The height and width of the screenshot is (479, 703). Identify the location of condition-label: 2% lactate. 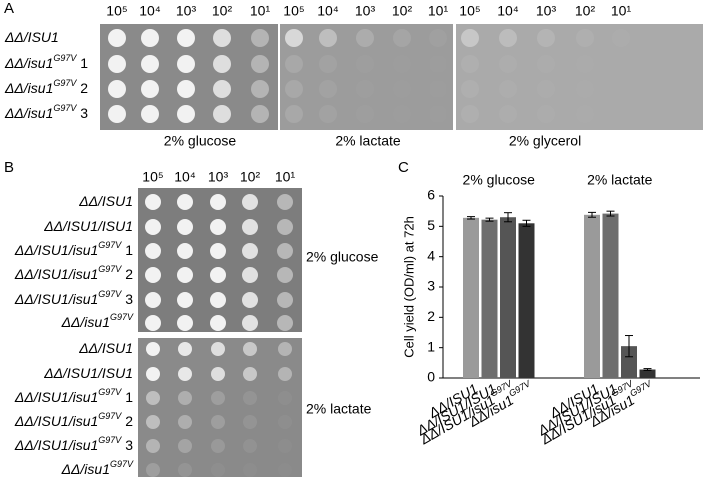
(368, 141).